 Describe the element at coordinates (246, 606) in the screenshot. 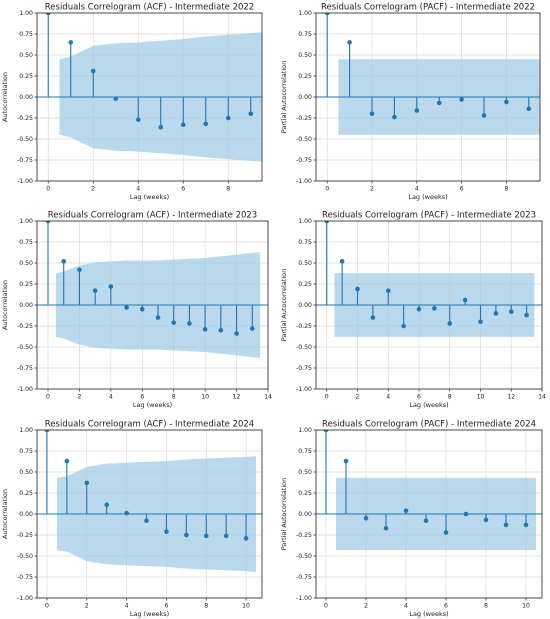

I see `x-tick-label: 10` at that location.